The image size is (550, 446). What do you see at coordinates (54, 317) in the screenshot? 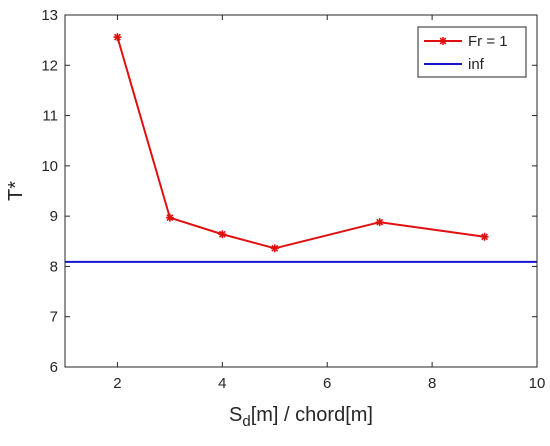
I see `y-tick-label: 7` at bounding box center [54, 317].